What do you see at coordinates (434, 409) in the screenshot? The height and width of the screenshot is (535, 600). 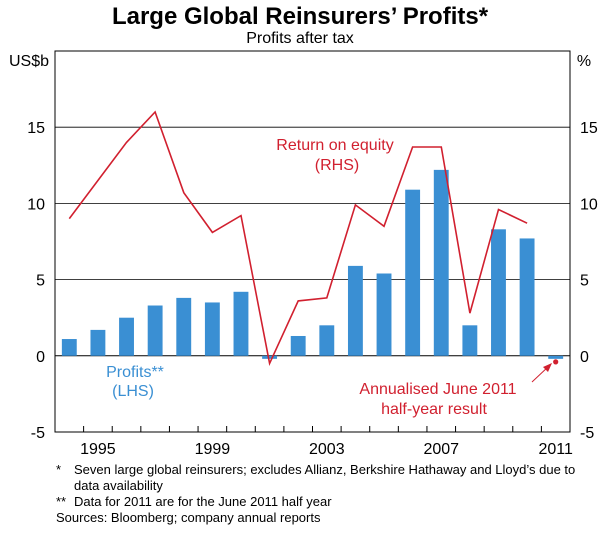 I see `half-year-label: half-year result` at bounding box center [434, 409].